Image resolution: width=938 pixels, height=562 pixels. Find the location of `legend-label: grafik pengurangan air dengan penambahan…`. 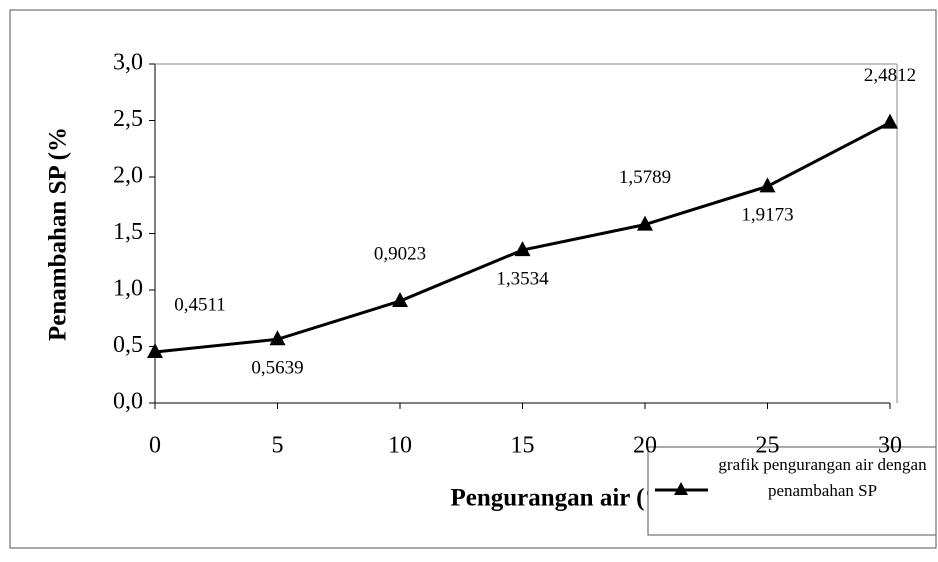

legend-label: grafik pengurangan air dengan penambahan… is located at coordinates (822, 477).